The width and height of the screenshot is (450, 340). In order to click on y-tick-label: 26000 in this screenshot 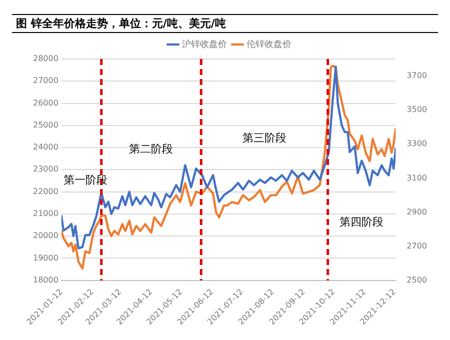, I will do `click(45, 103)`.